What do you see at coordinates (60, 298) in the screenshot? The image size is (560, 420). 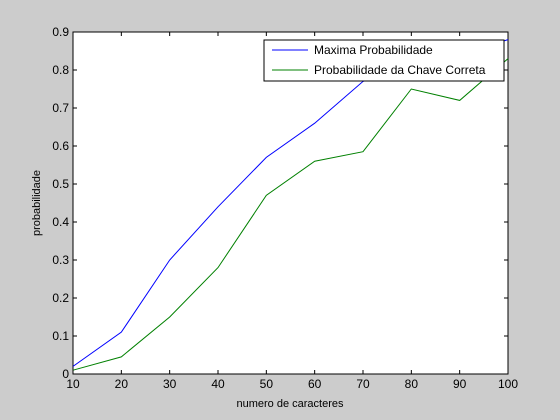 I see `y-tick-label-0-2: 0.2` at bounding box center [60, 298].